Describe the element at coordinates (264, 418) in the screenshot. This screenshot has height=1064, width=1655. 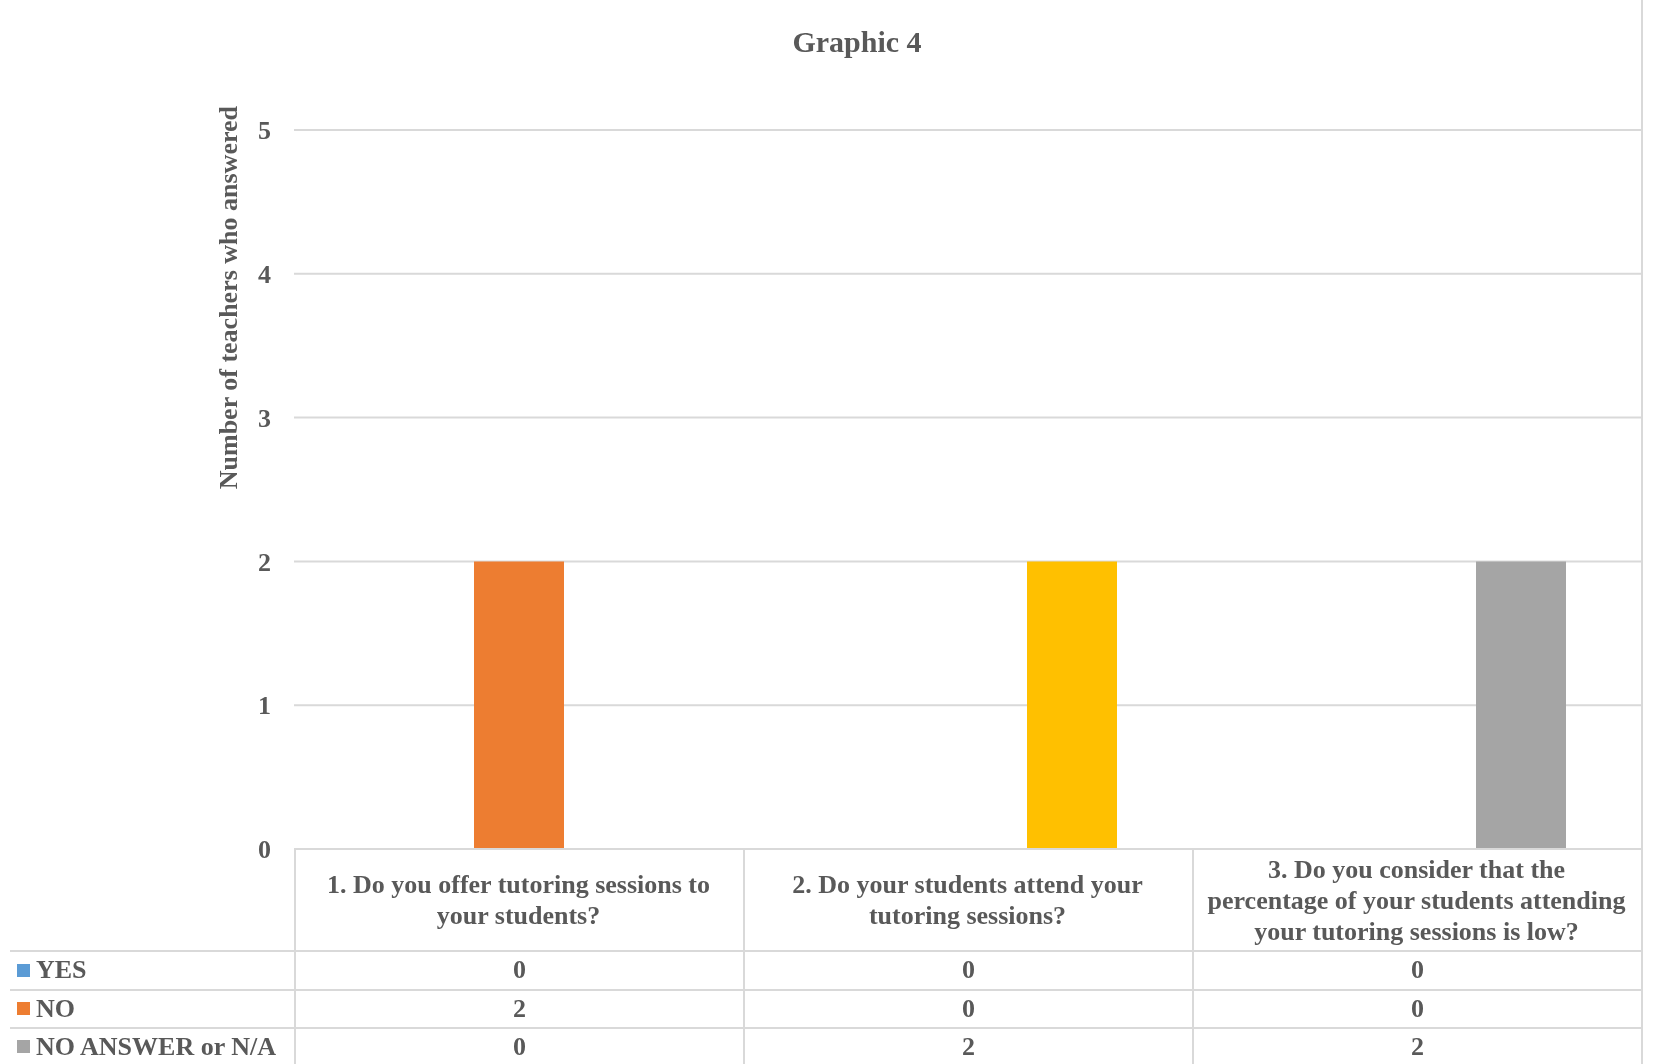
I see `y-tick-label: 3` at that location.